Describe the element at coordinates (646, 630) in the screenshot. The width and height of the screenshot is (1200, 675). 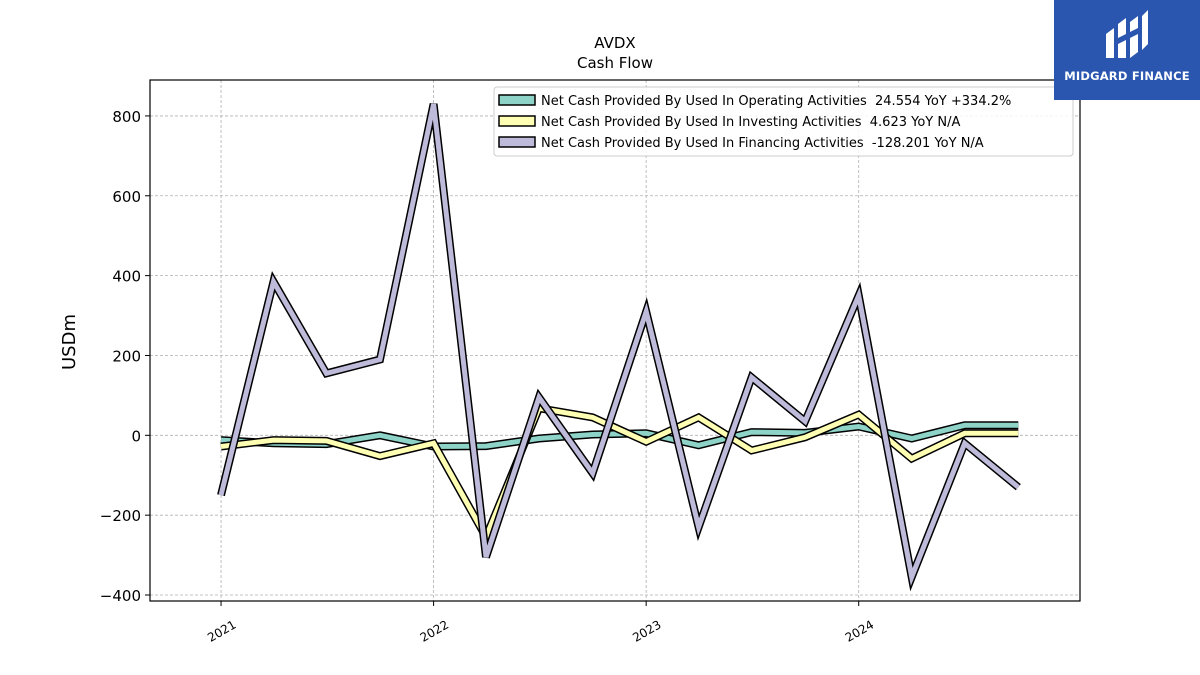
I see `x-tick-label: 2023` at that location.